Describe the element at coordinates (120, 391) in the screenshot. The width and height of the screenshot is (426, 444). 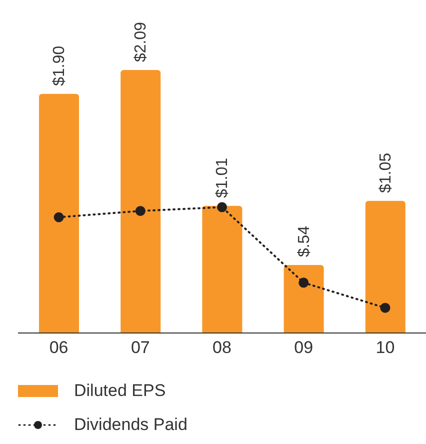
I see `legend-label: Diluted EPS` at that location.